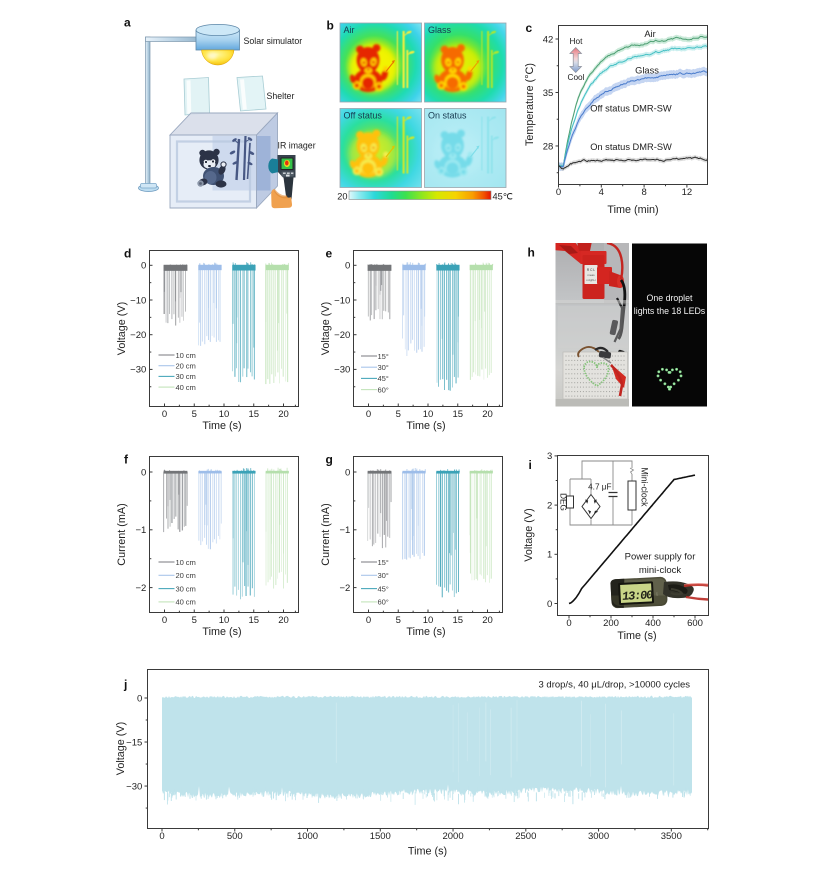  I want to click on svg-text: Cool, so click(575, 77).